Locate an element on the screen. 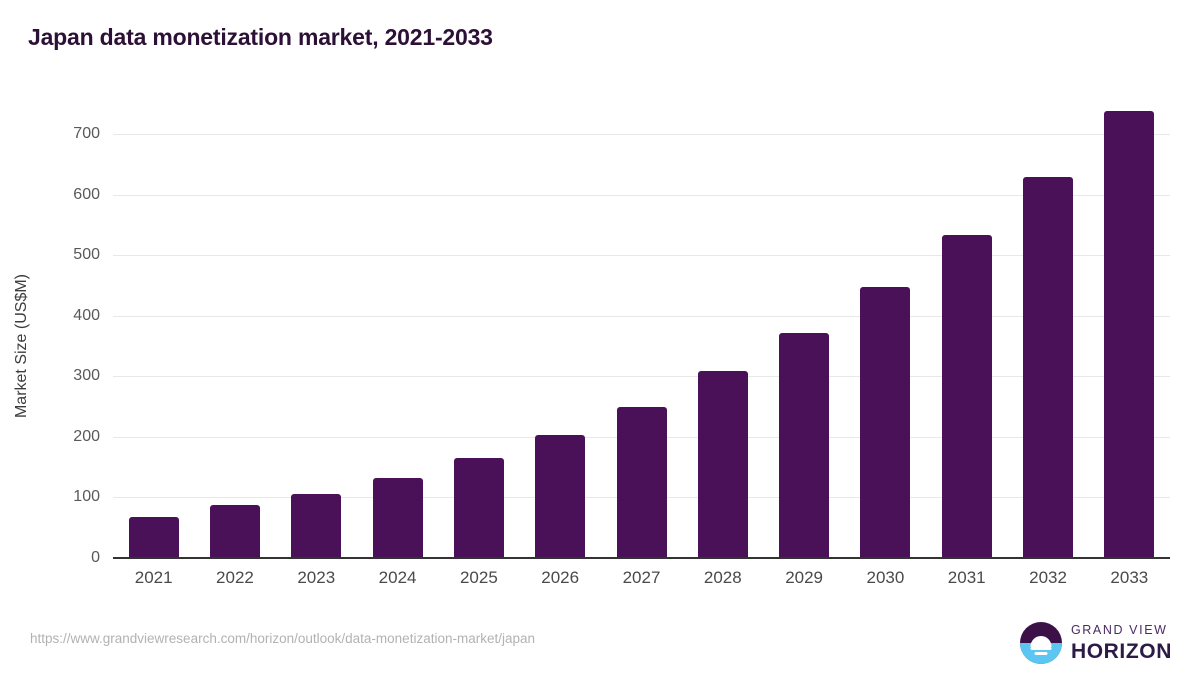 This screenshot has height=675, width=1200. x-tick-label: 2033 is located at coordinates (1129, 577).